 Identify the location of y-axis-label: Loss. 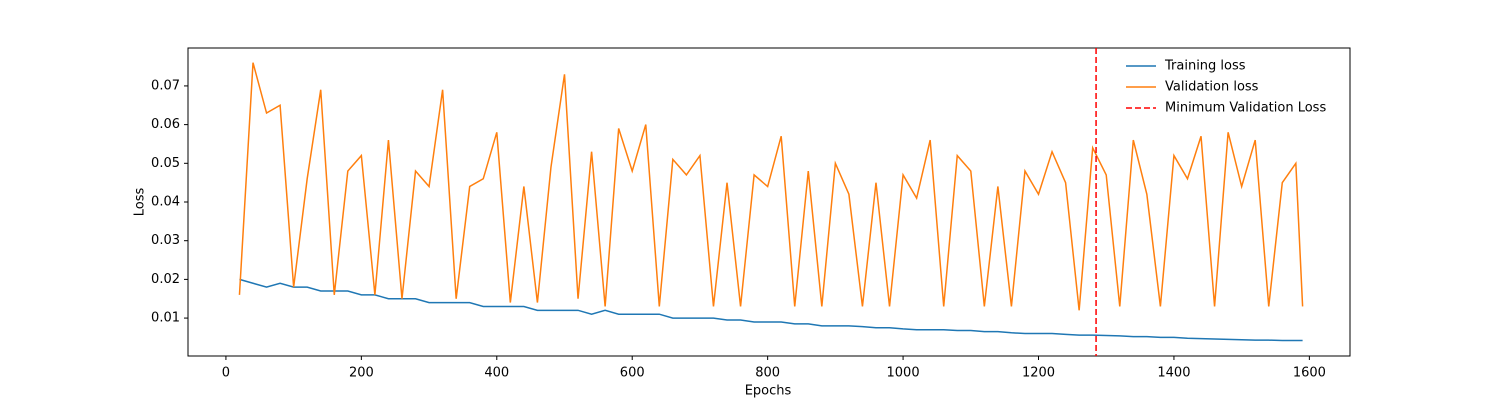
(140, 202).